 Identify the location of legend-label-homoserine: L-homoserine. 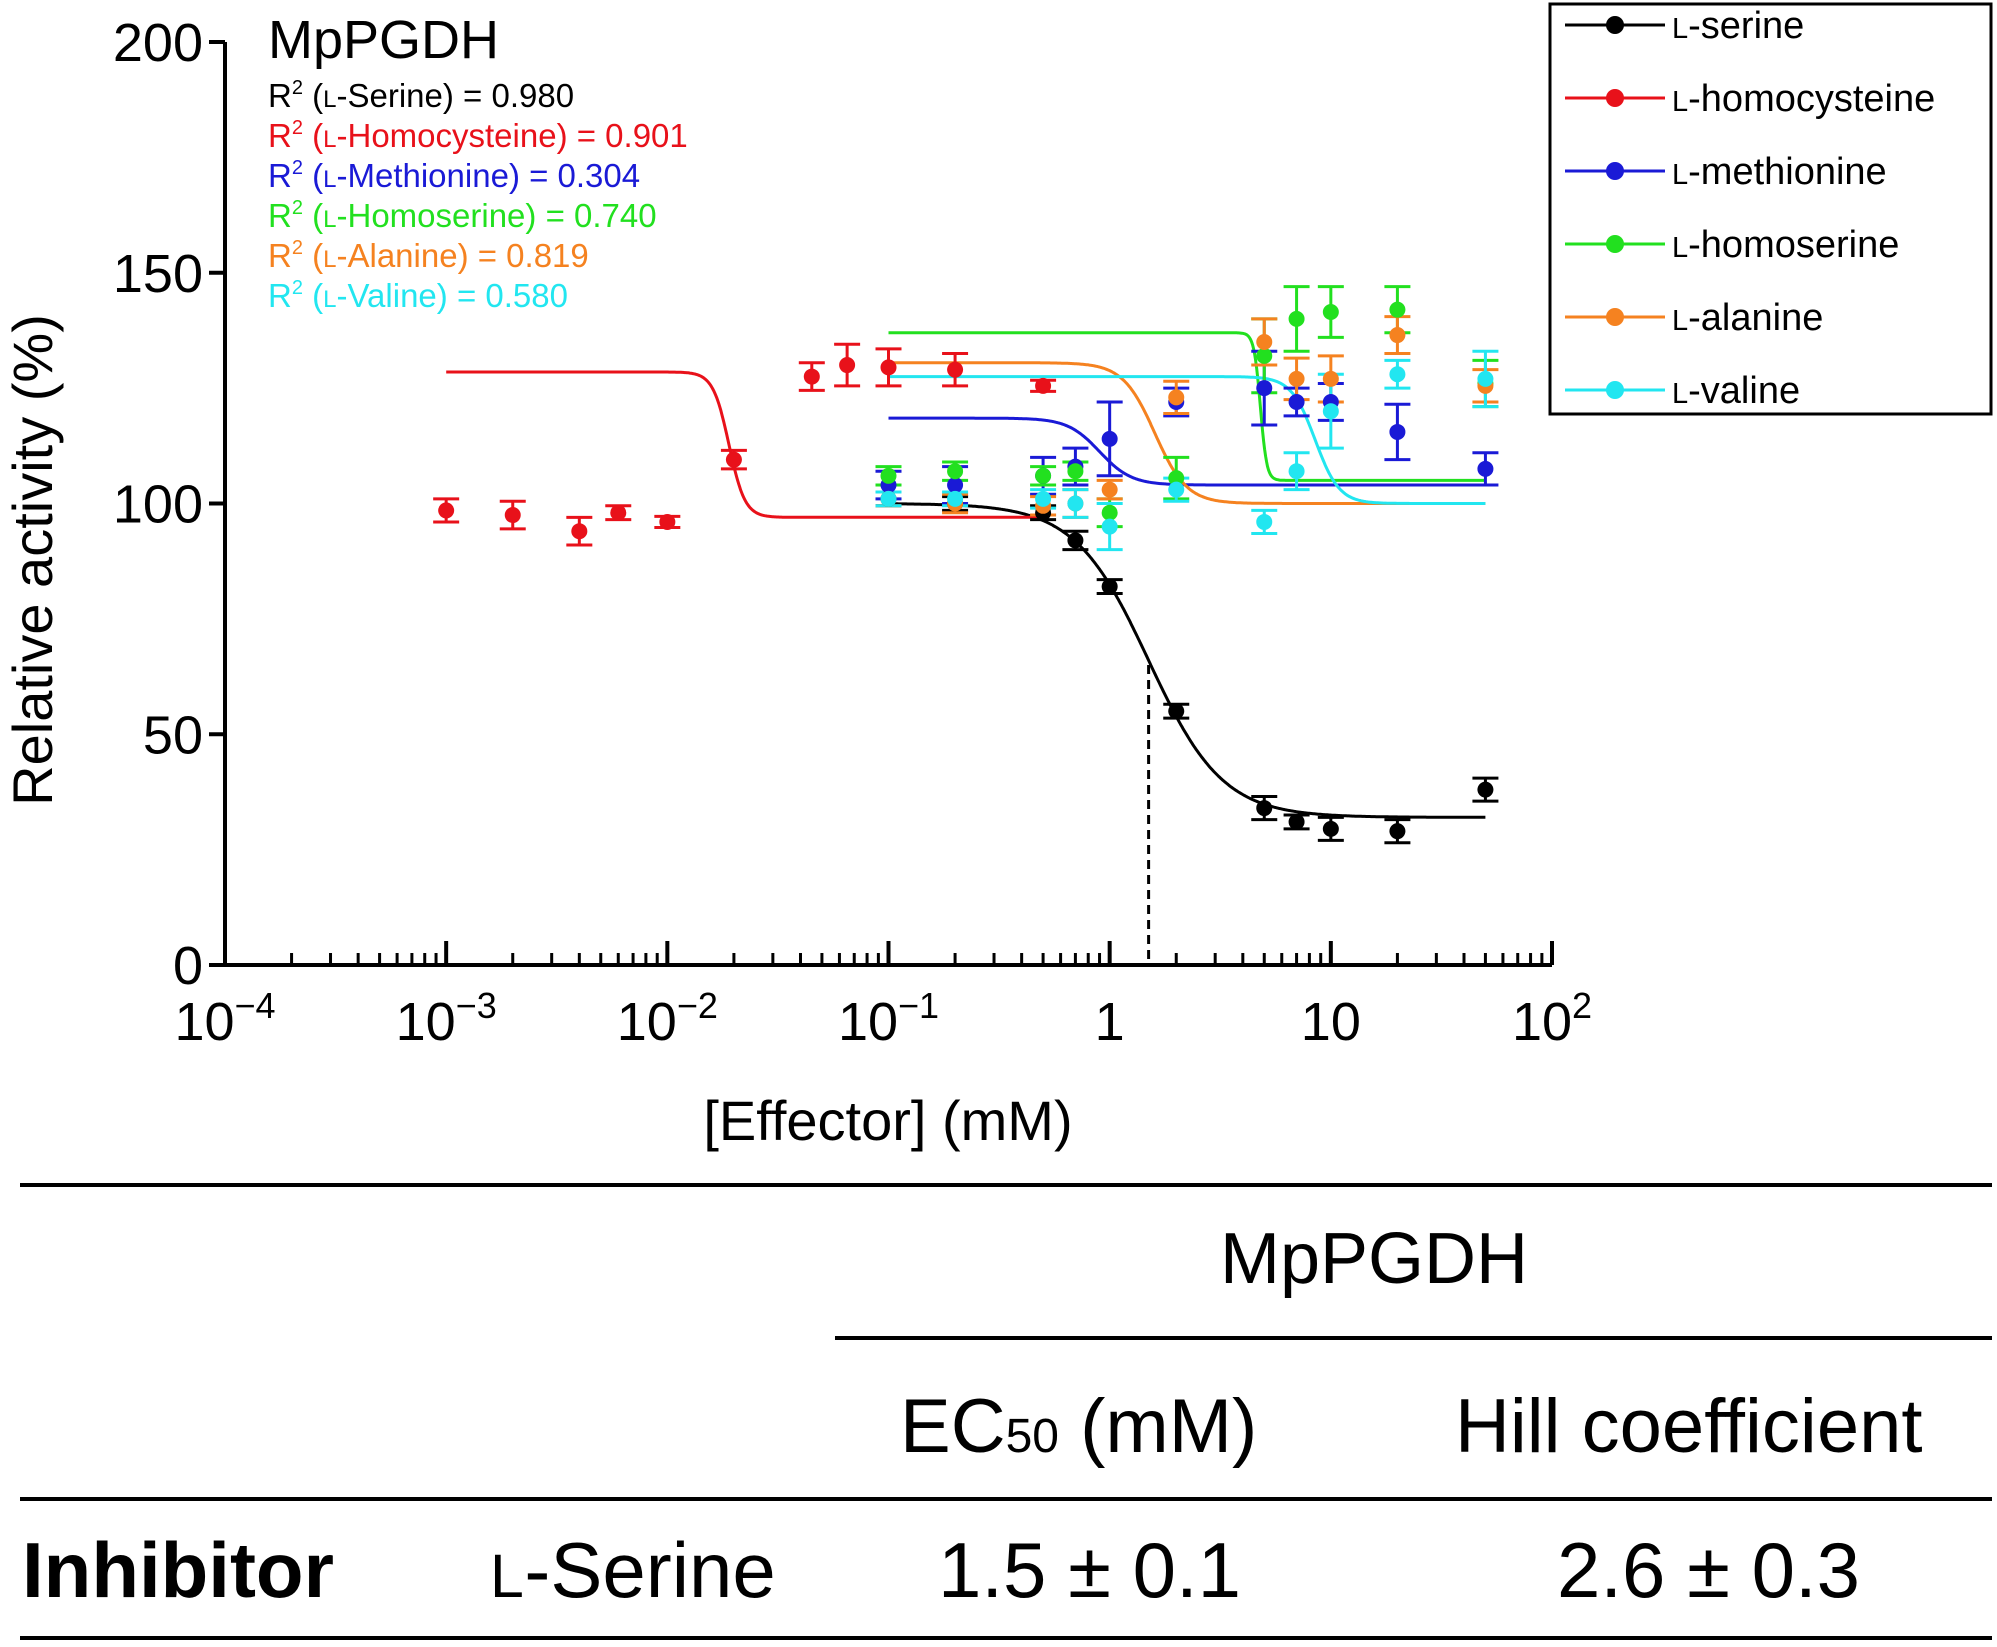
(1785, 245).